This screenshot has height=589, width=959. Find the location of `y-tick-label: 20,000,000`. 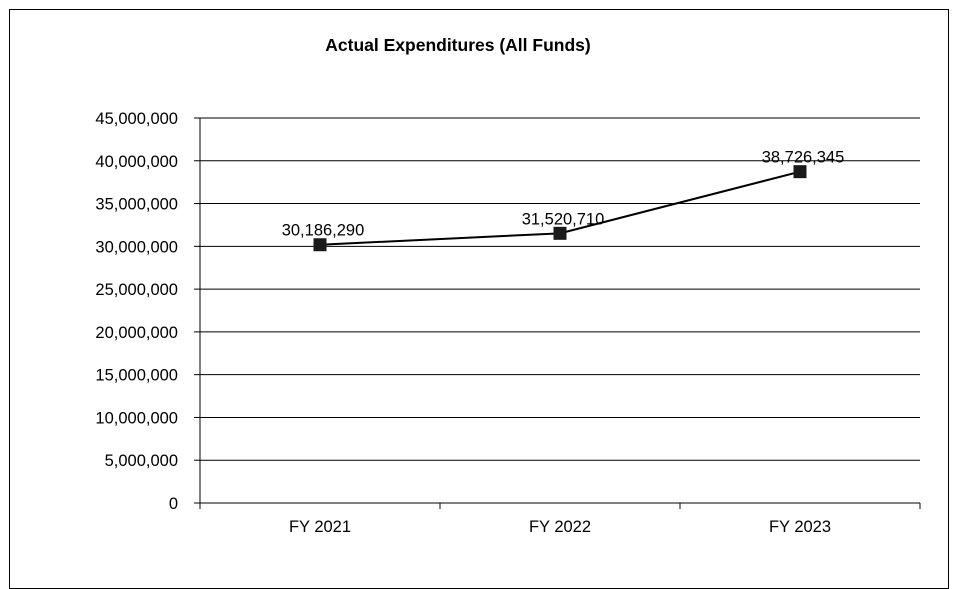

y-tick-label: 20,000,000 is located at coordinates (136, 333).